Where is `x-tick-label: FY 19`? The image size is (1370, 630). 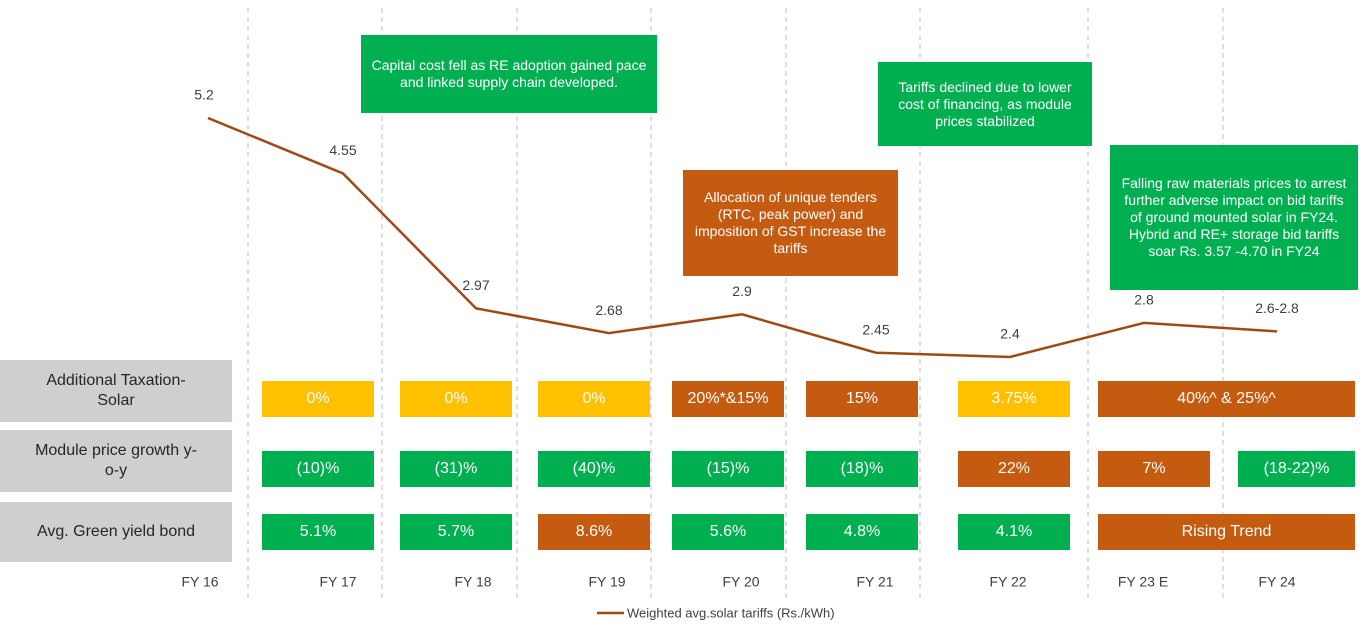 x-tick-label: FY 19 is located at coordinates (606, 582).